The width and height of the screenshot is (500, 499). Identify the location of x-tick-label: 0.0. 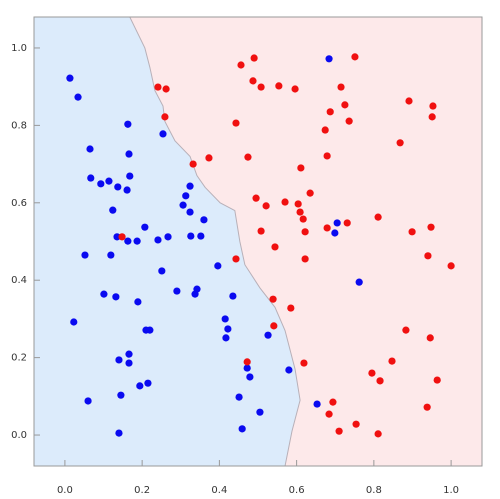
(65, 490).